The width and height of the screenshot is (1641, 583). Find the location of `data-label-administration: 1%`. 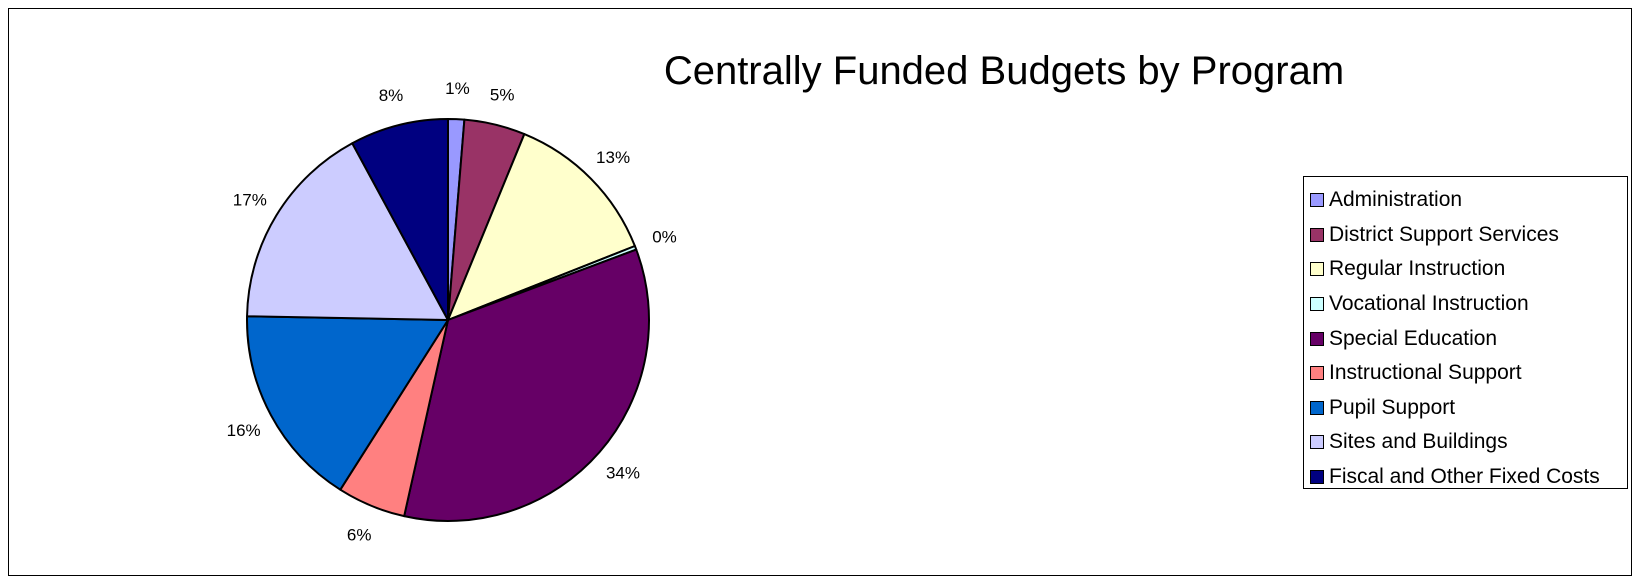

data-label-administration: 1% is located at coordinates (457, 88).